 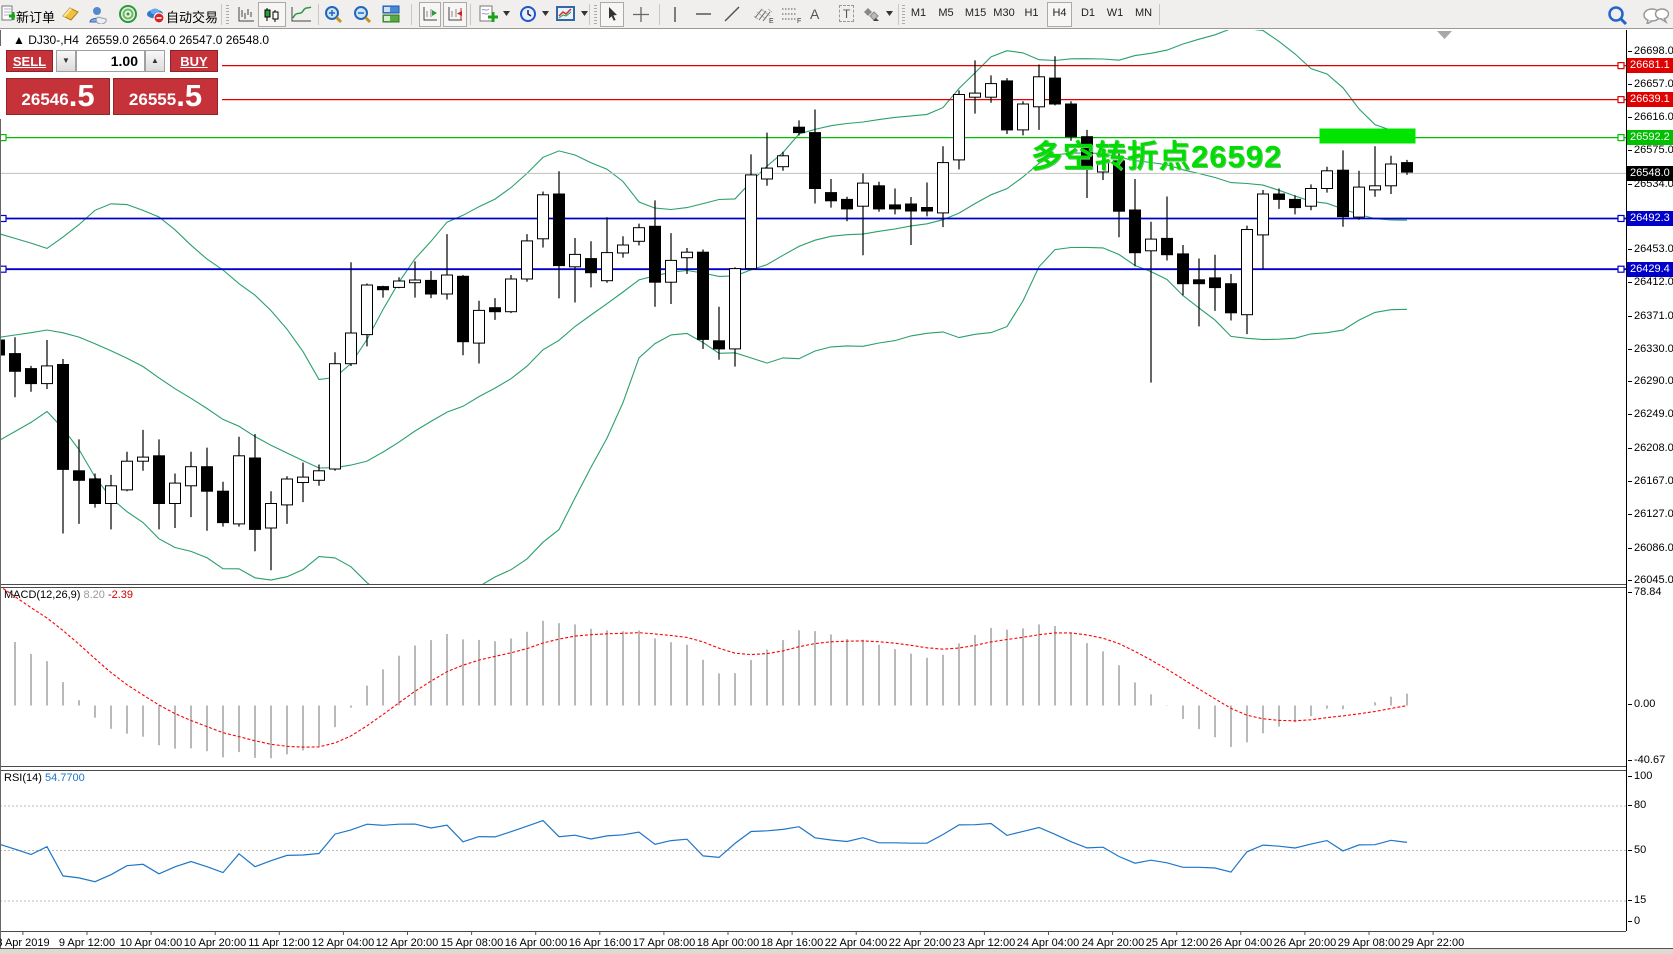 What do you see at coordinates (799, 21) in the screenshot?
I see `svg-text: F` at bounding box center [799, 21].